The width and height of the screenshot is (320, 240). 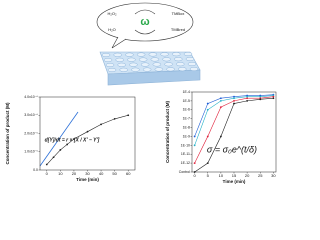 I want to click on y-tick-label: 0.0, so click(x=35, y=170).